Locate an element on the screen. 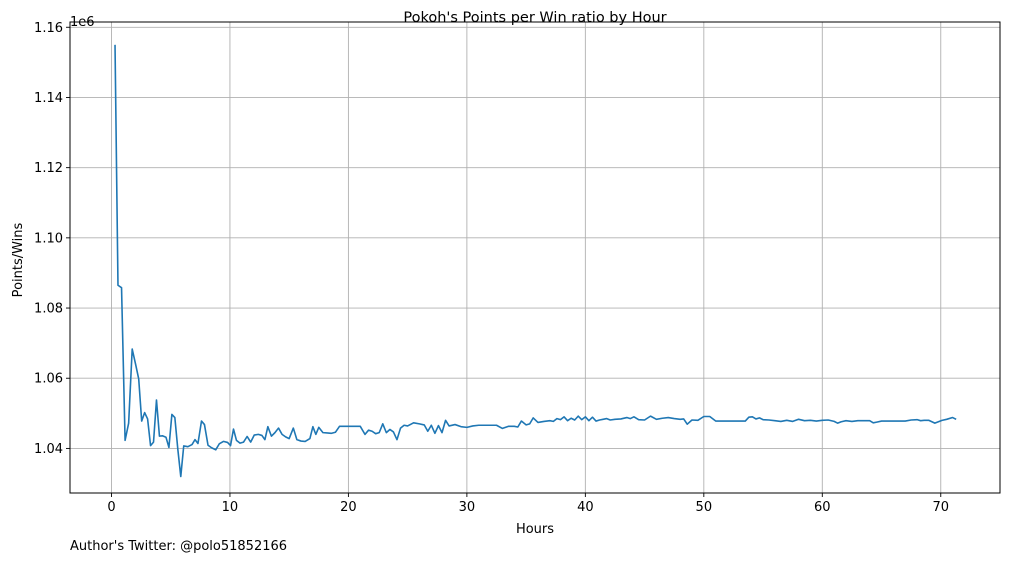  x-axis: 0 10 20 30 40 50 60 70 is located at coordinates (528, 504).